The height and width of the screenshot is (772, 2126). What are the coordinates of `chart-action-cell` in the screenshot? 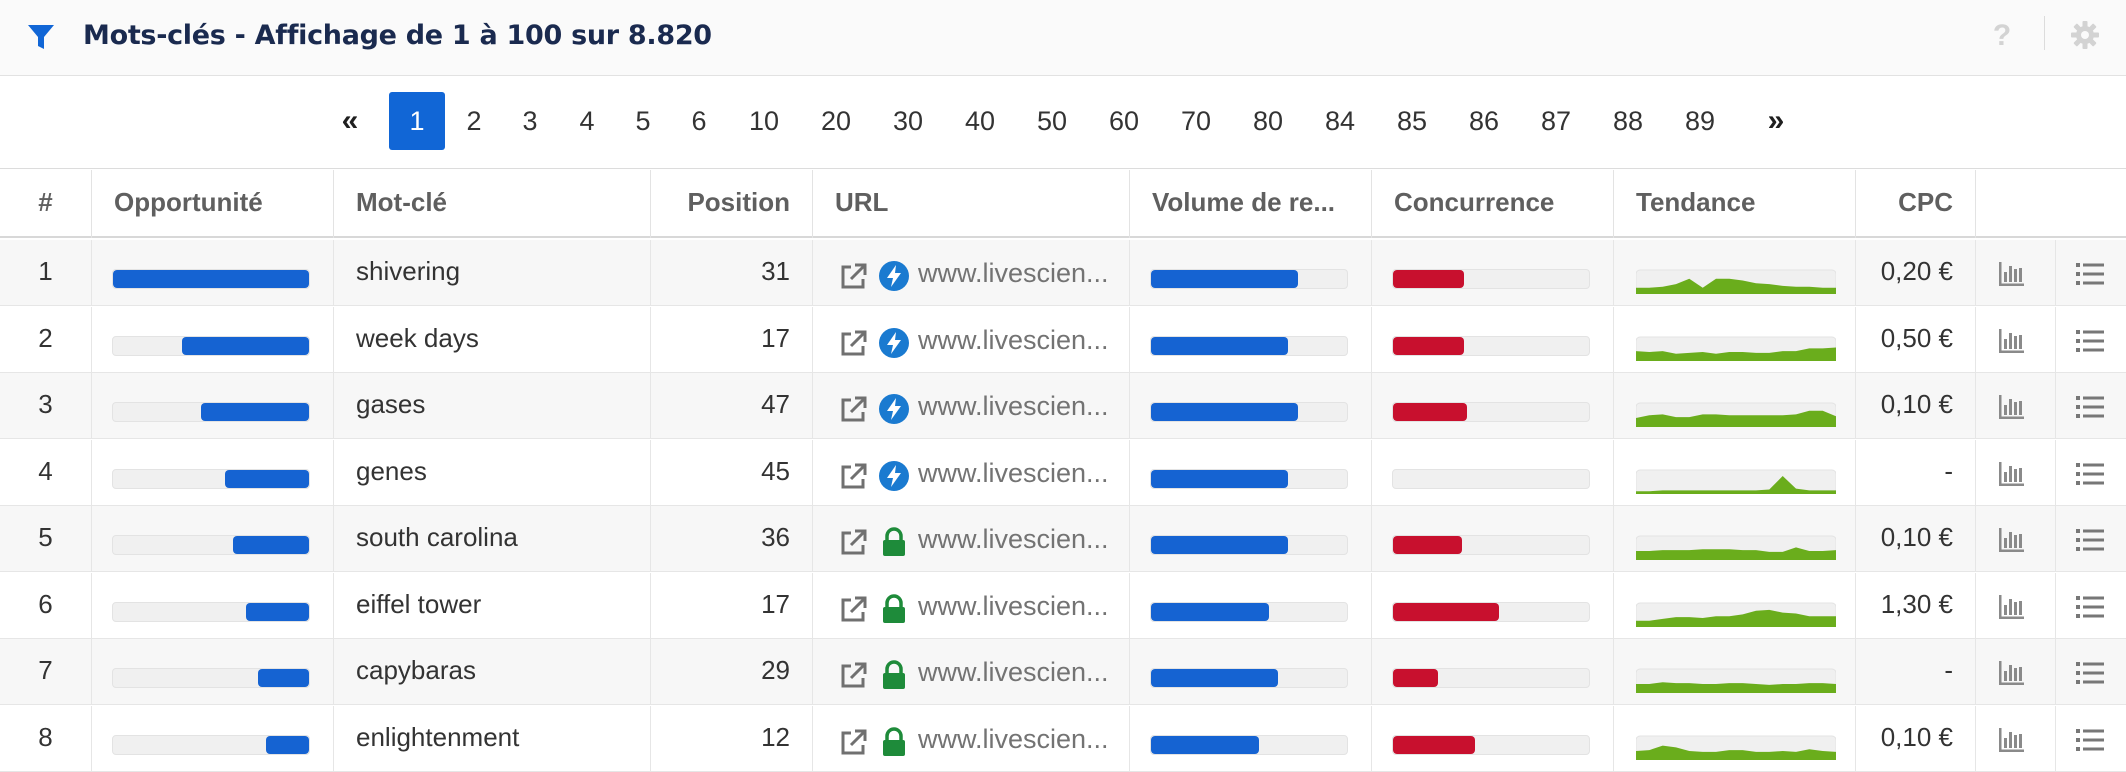 It's located at (2016, 605).